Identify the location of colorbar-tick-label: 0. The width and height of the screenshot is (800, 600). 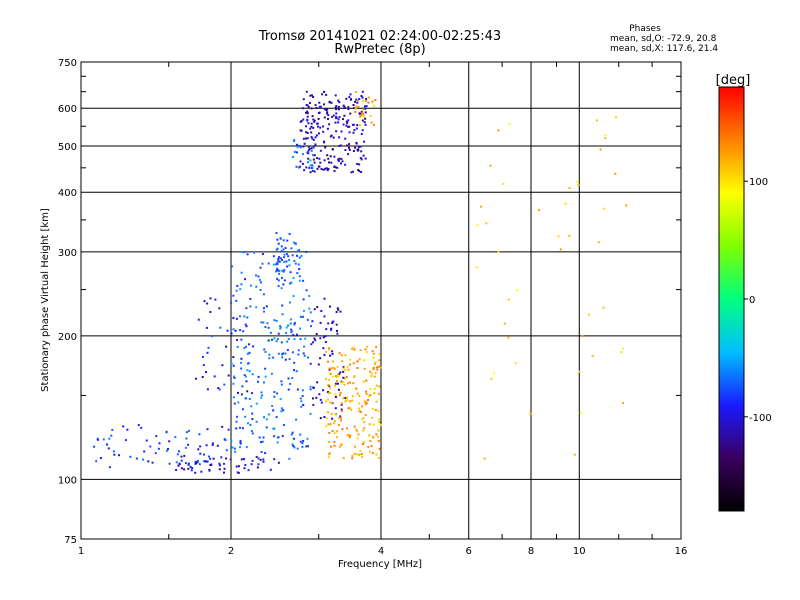
(752, 300).